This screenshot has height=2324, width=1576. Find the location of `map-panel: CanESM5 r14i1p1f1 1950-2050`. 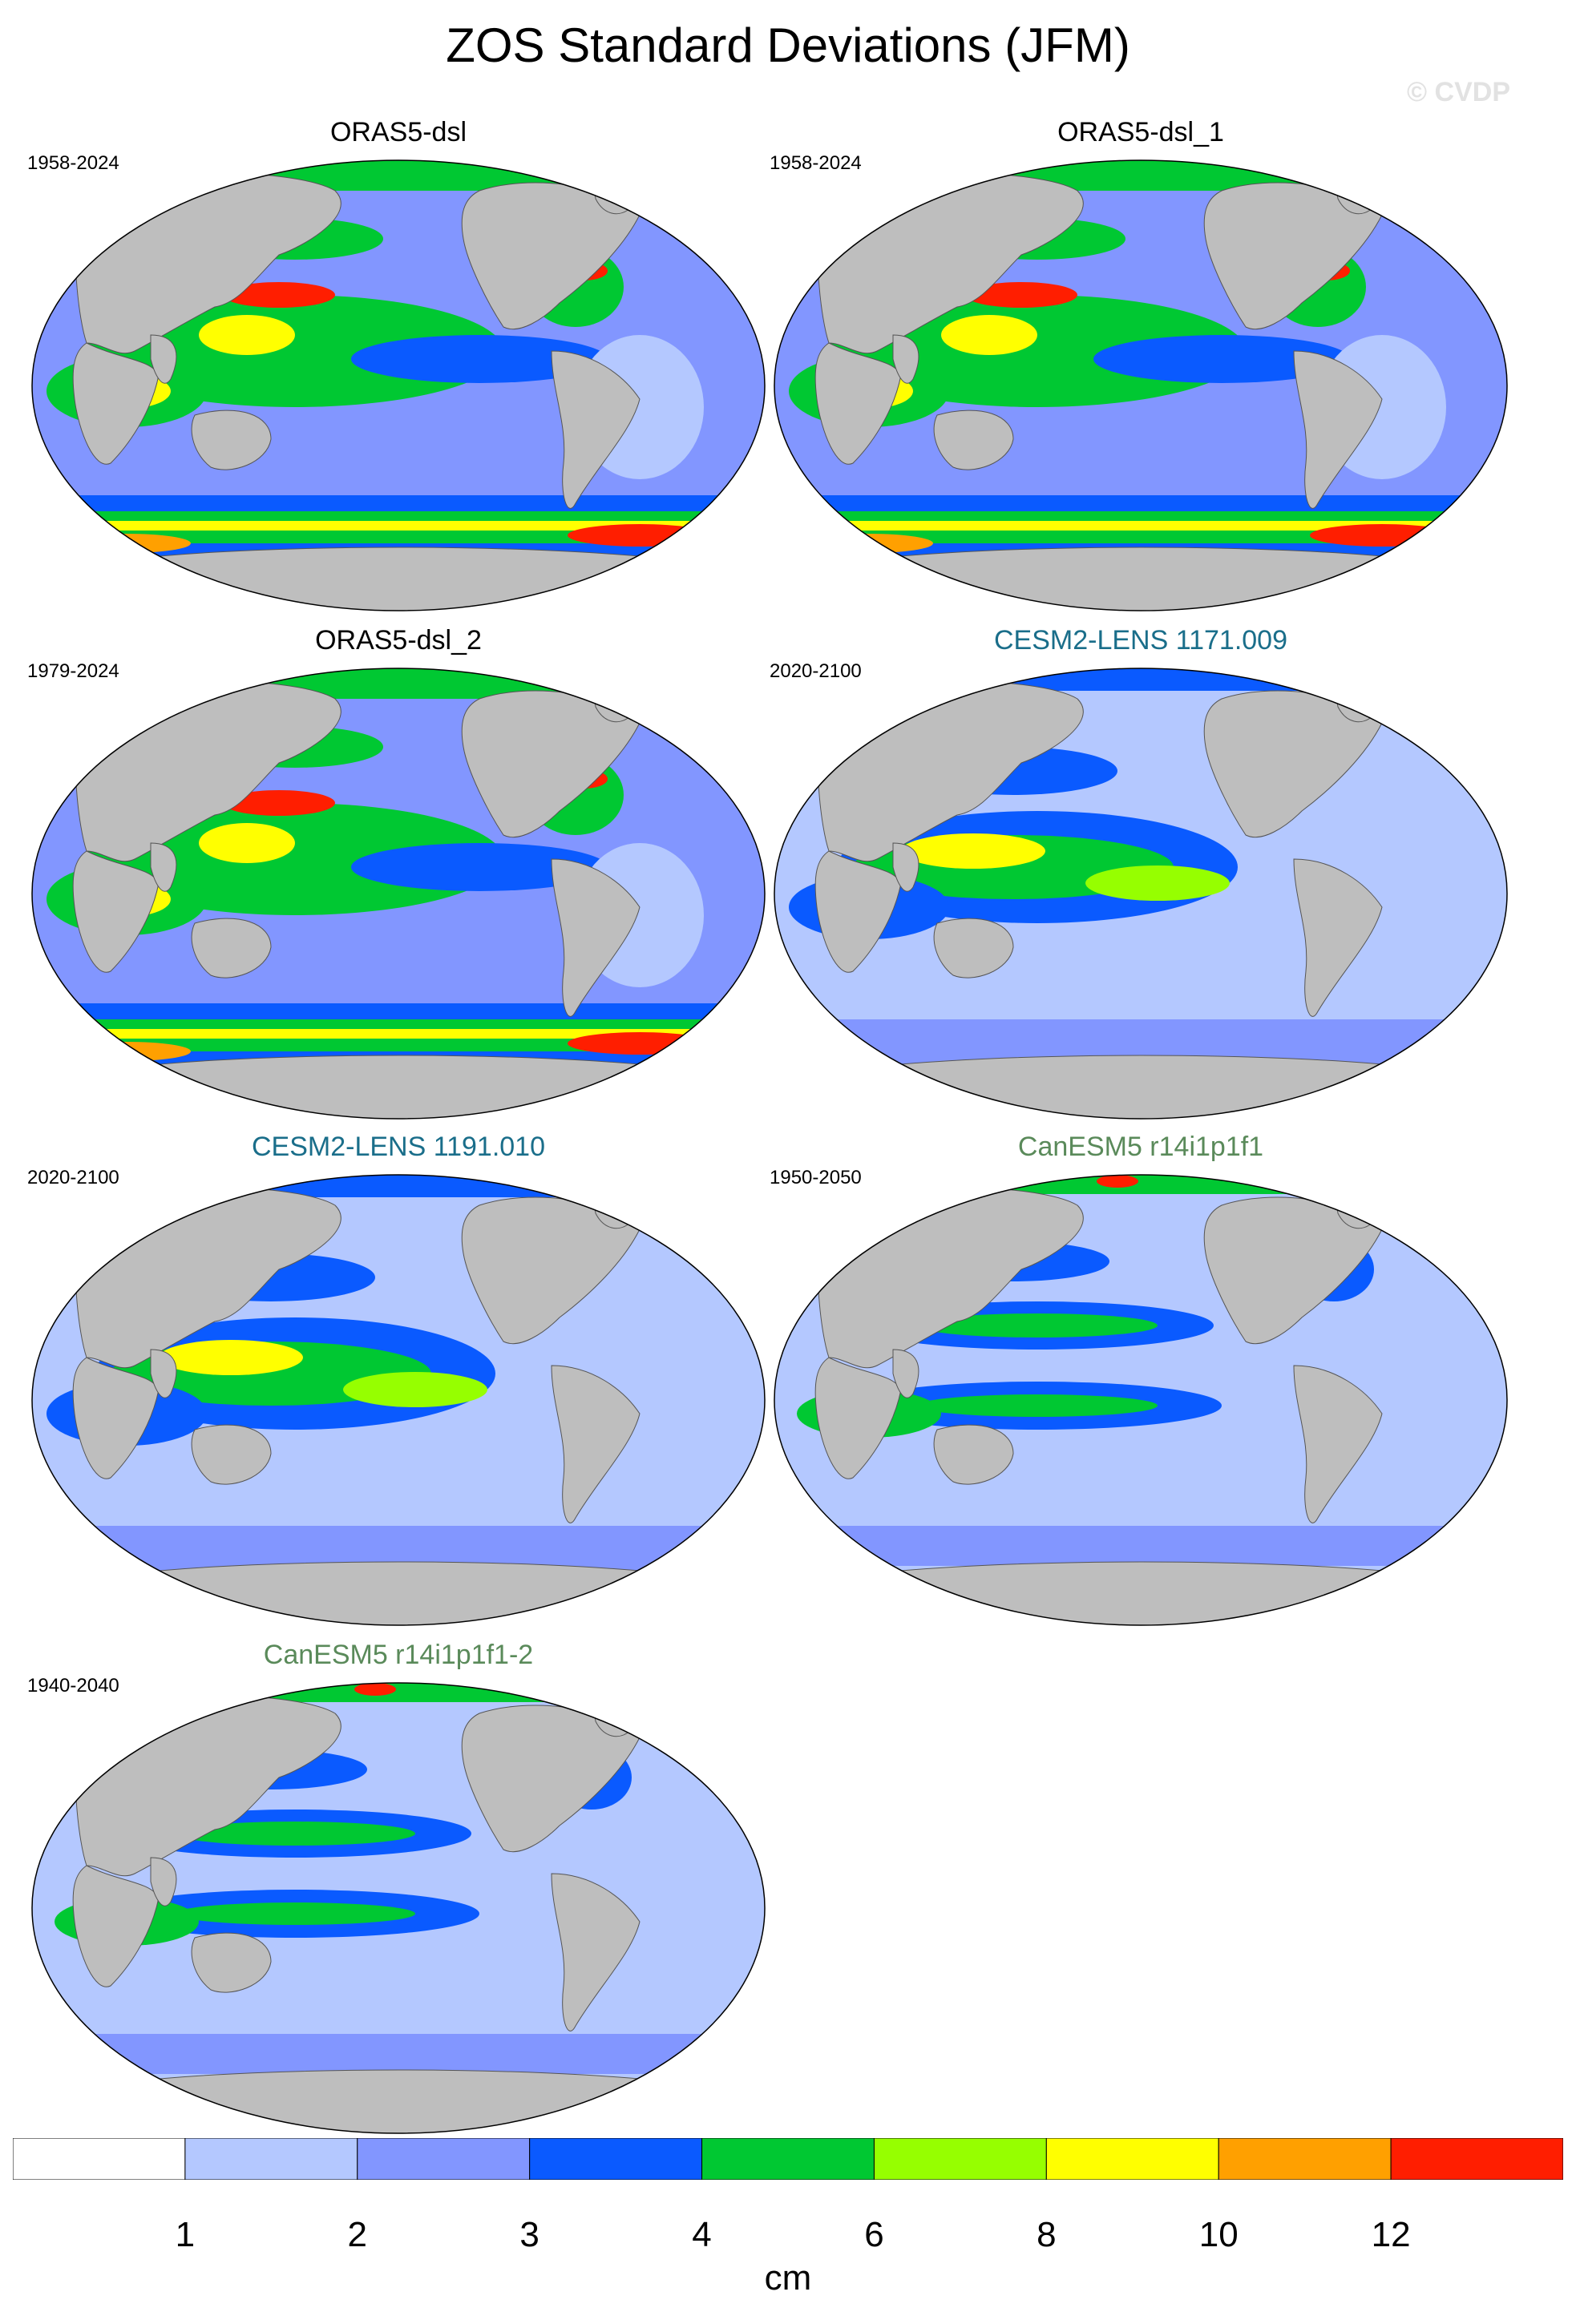

map-panel: CanESM5 r14i1p1f1 1950-2050 is located at coordinates (1141, 1380).